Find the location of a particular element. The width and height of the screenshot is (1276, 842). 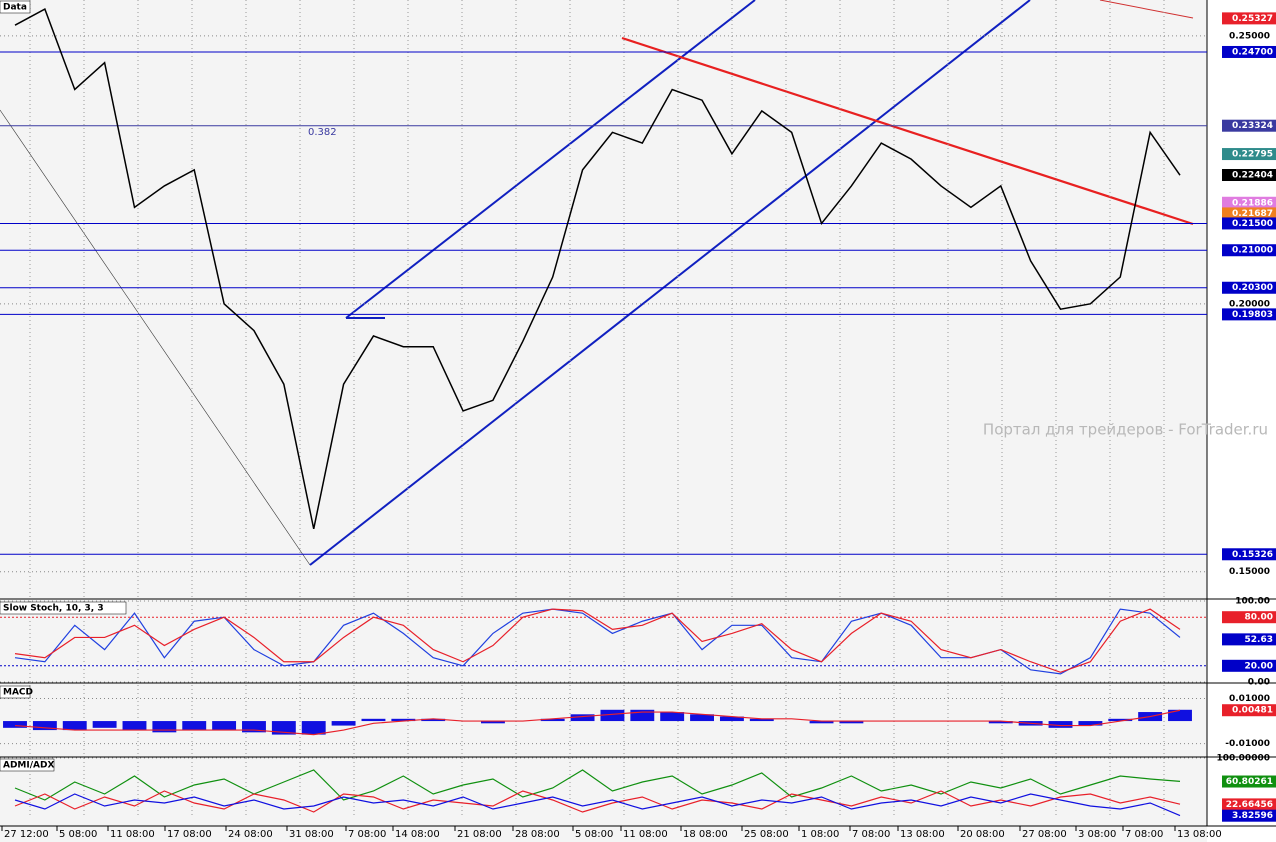

y-tick-label: 0.01000 is located at coordinates (1249, 699).